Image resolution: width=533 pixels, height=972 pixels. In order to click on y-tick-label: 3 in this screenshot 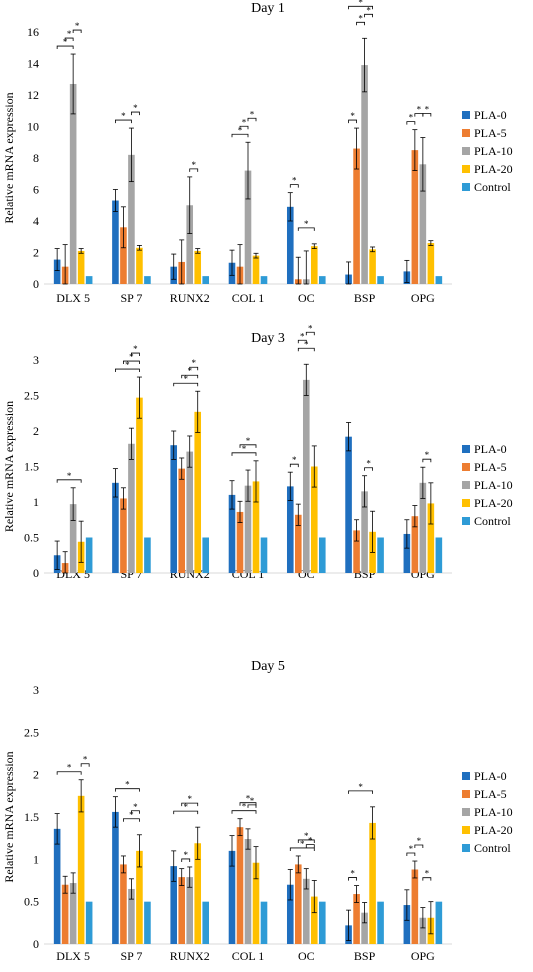, I will do `click(36, 690)`.